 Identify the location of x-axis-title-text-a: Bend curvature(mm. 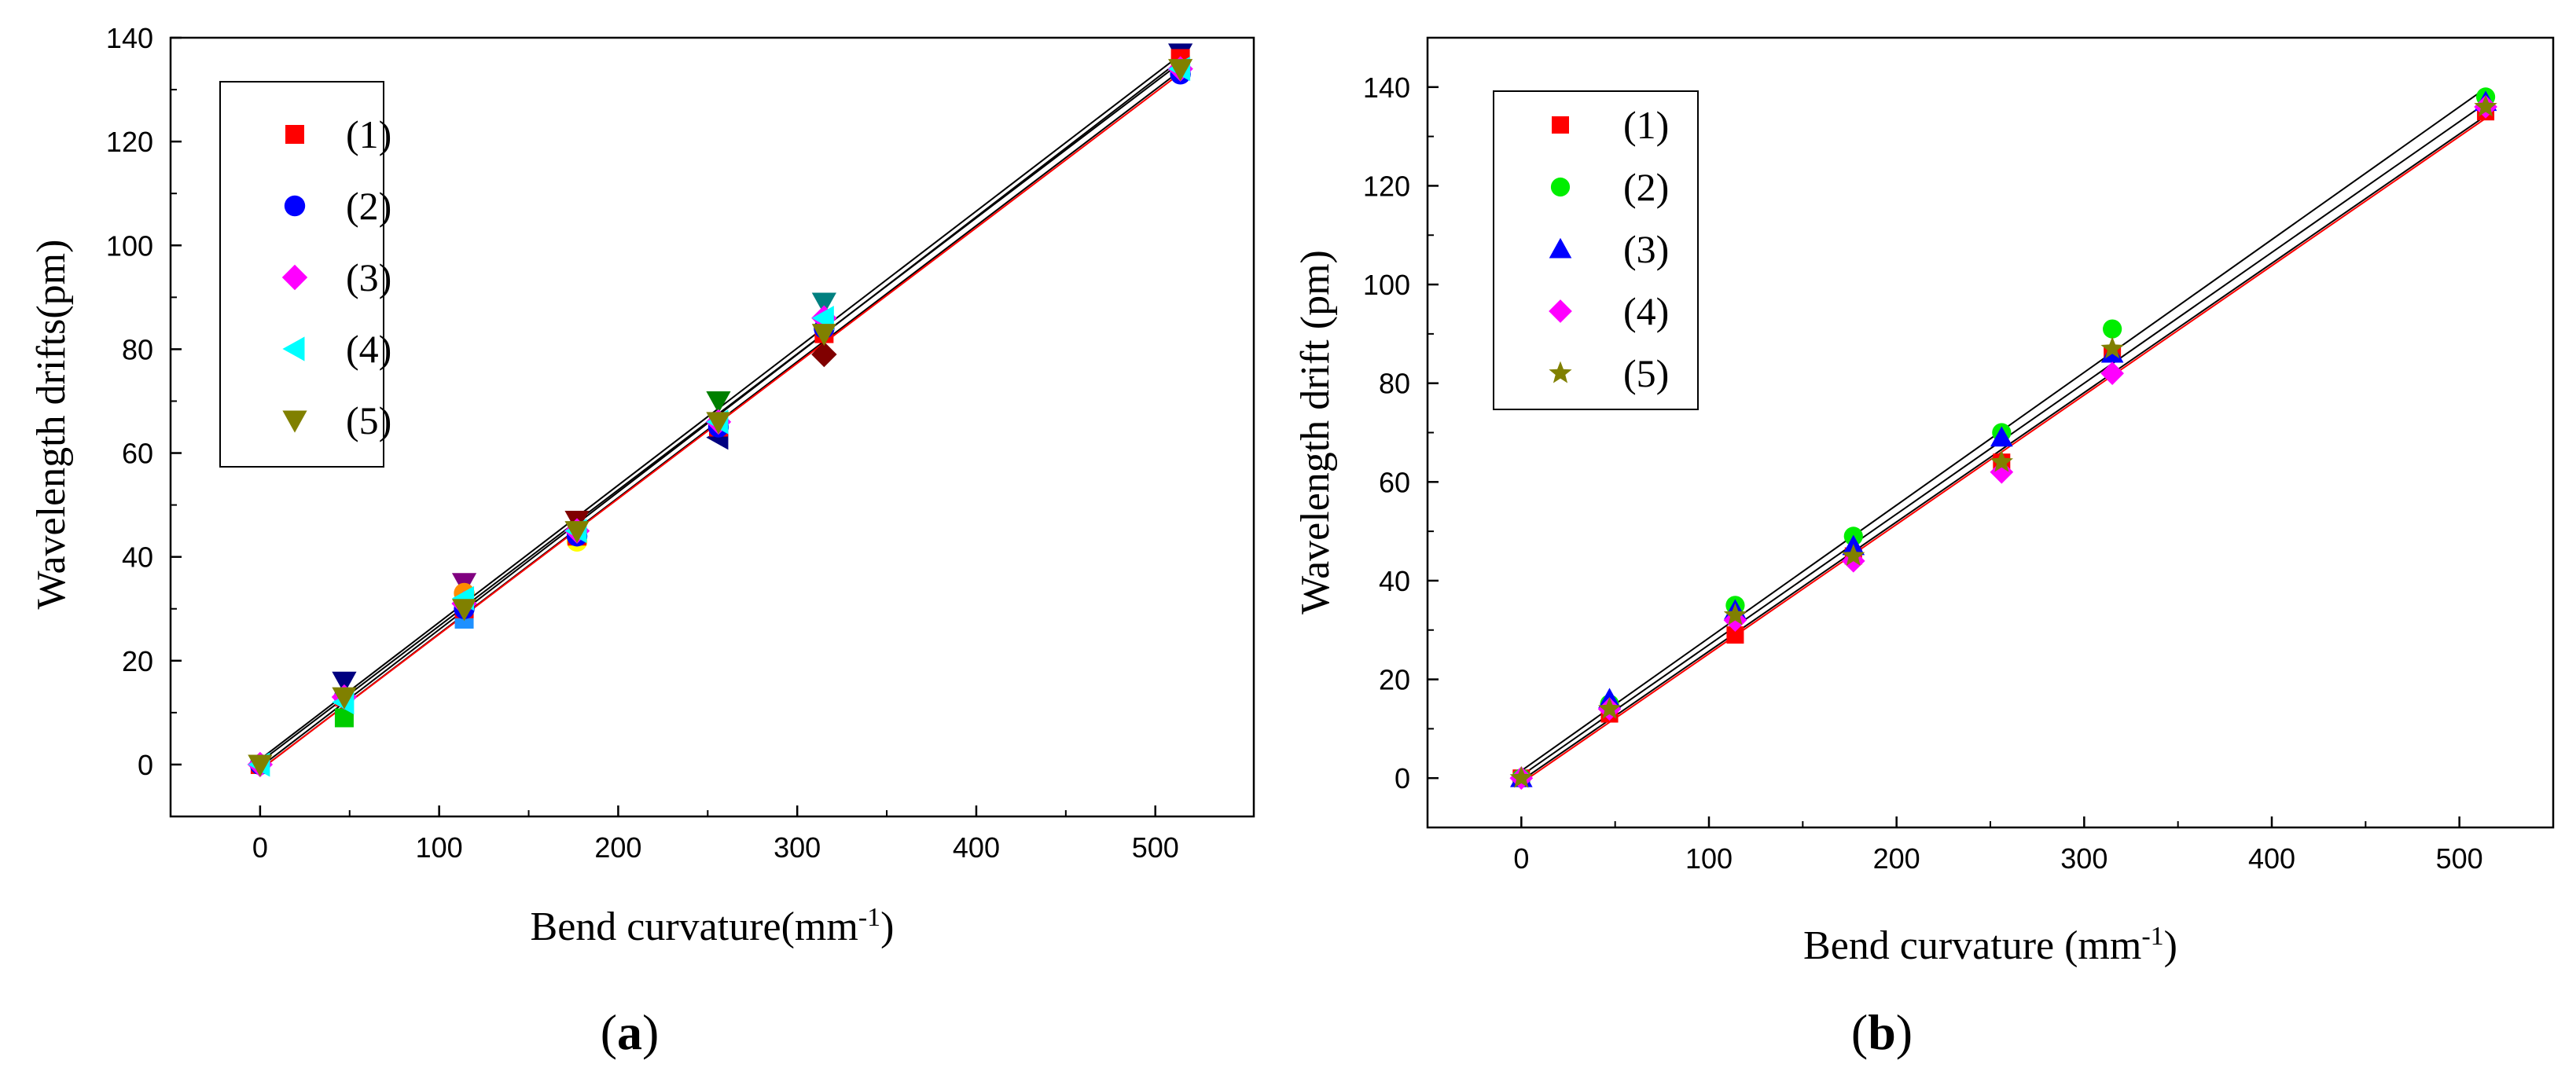
(694, 926).